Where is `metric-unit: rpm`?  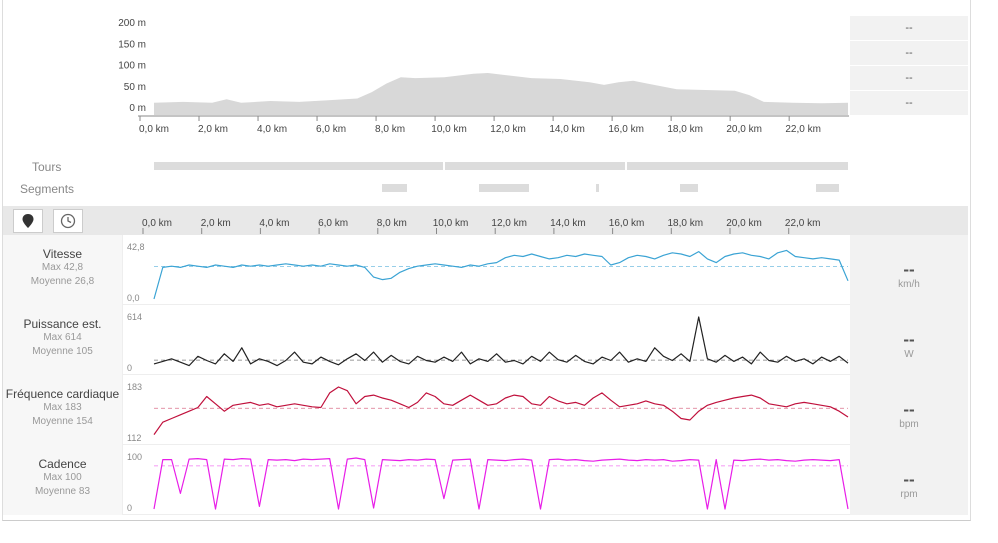
metric-unit: rpm is located at coordinates (909, 494).